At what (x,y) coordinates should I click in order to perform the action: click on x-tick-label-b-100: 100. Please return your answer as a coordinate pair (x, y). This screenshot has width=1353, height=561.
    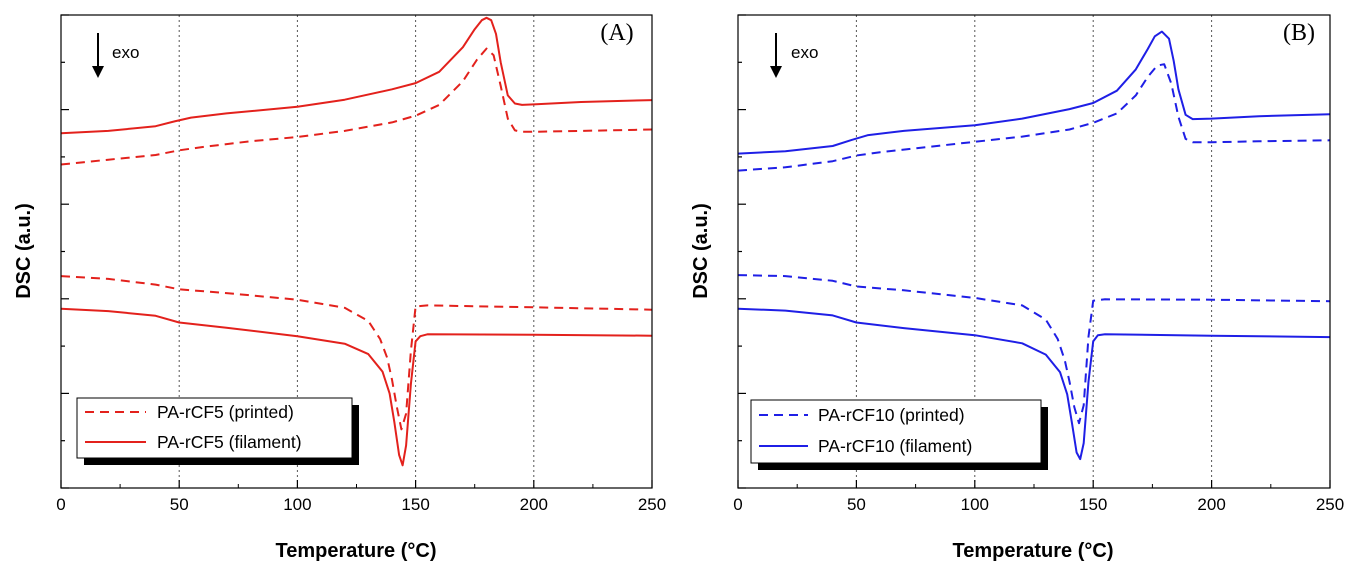
    Looking at the image, I should click on (975, 504).